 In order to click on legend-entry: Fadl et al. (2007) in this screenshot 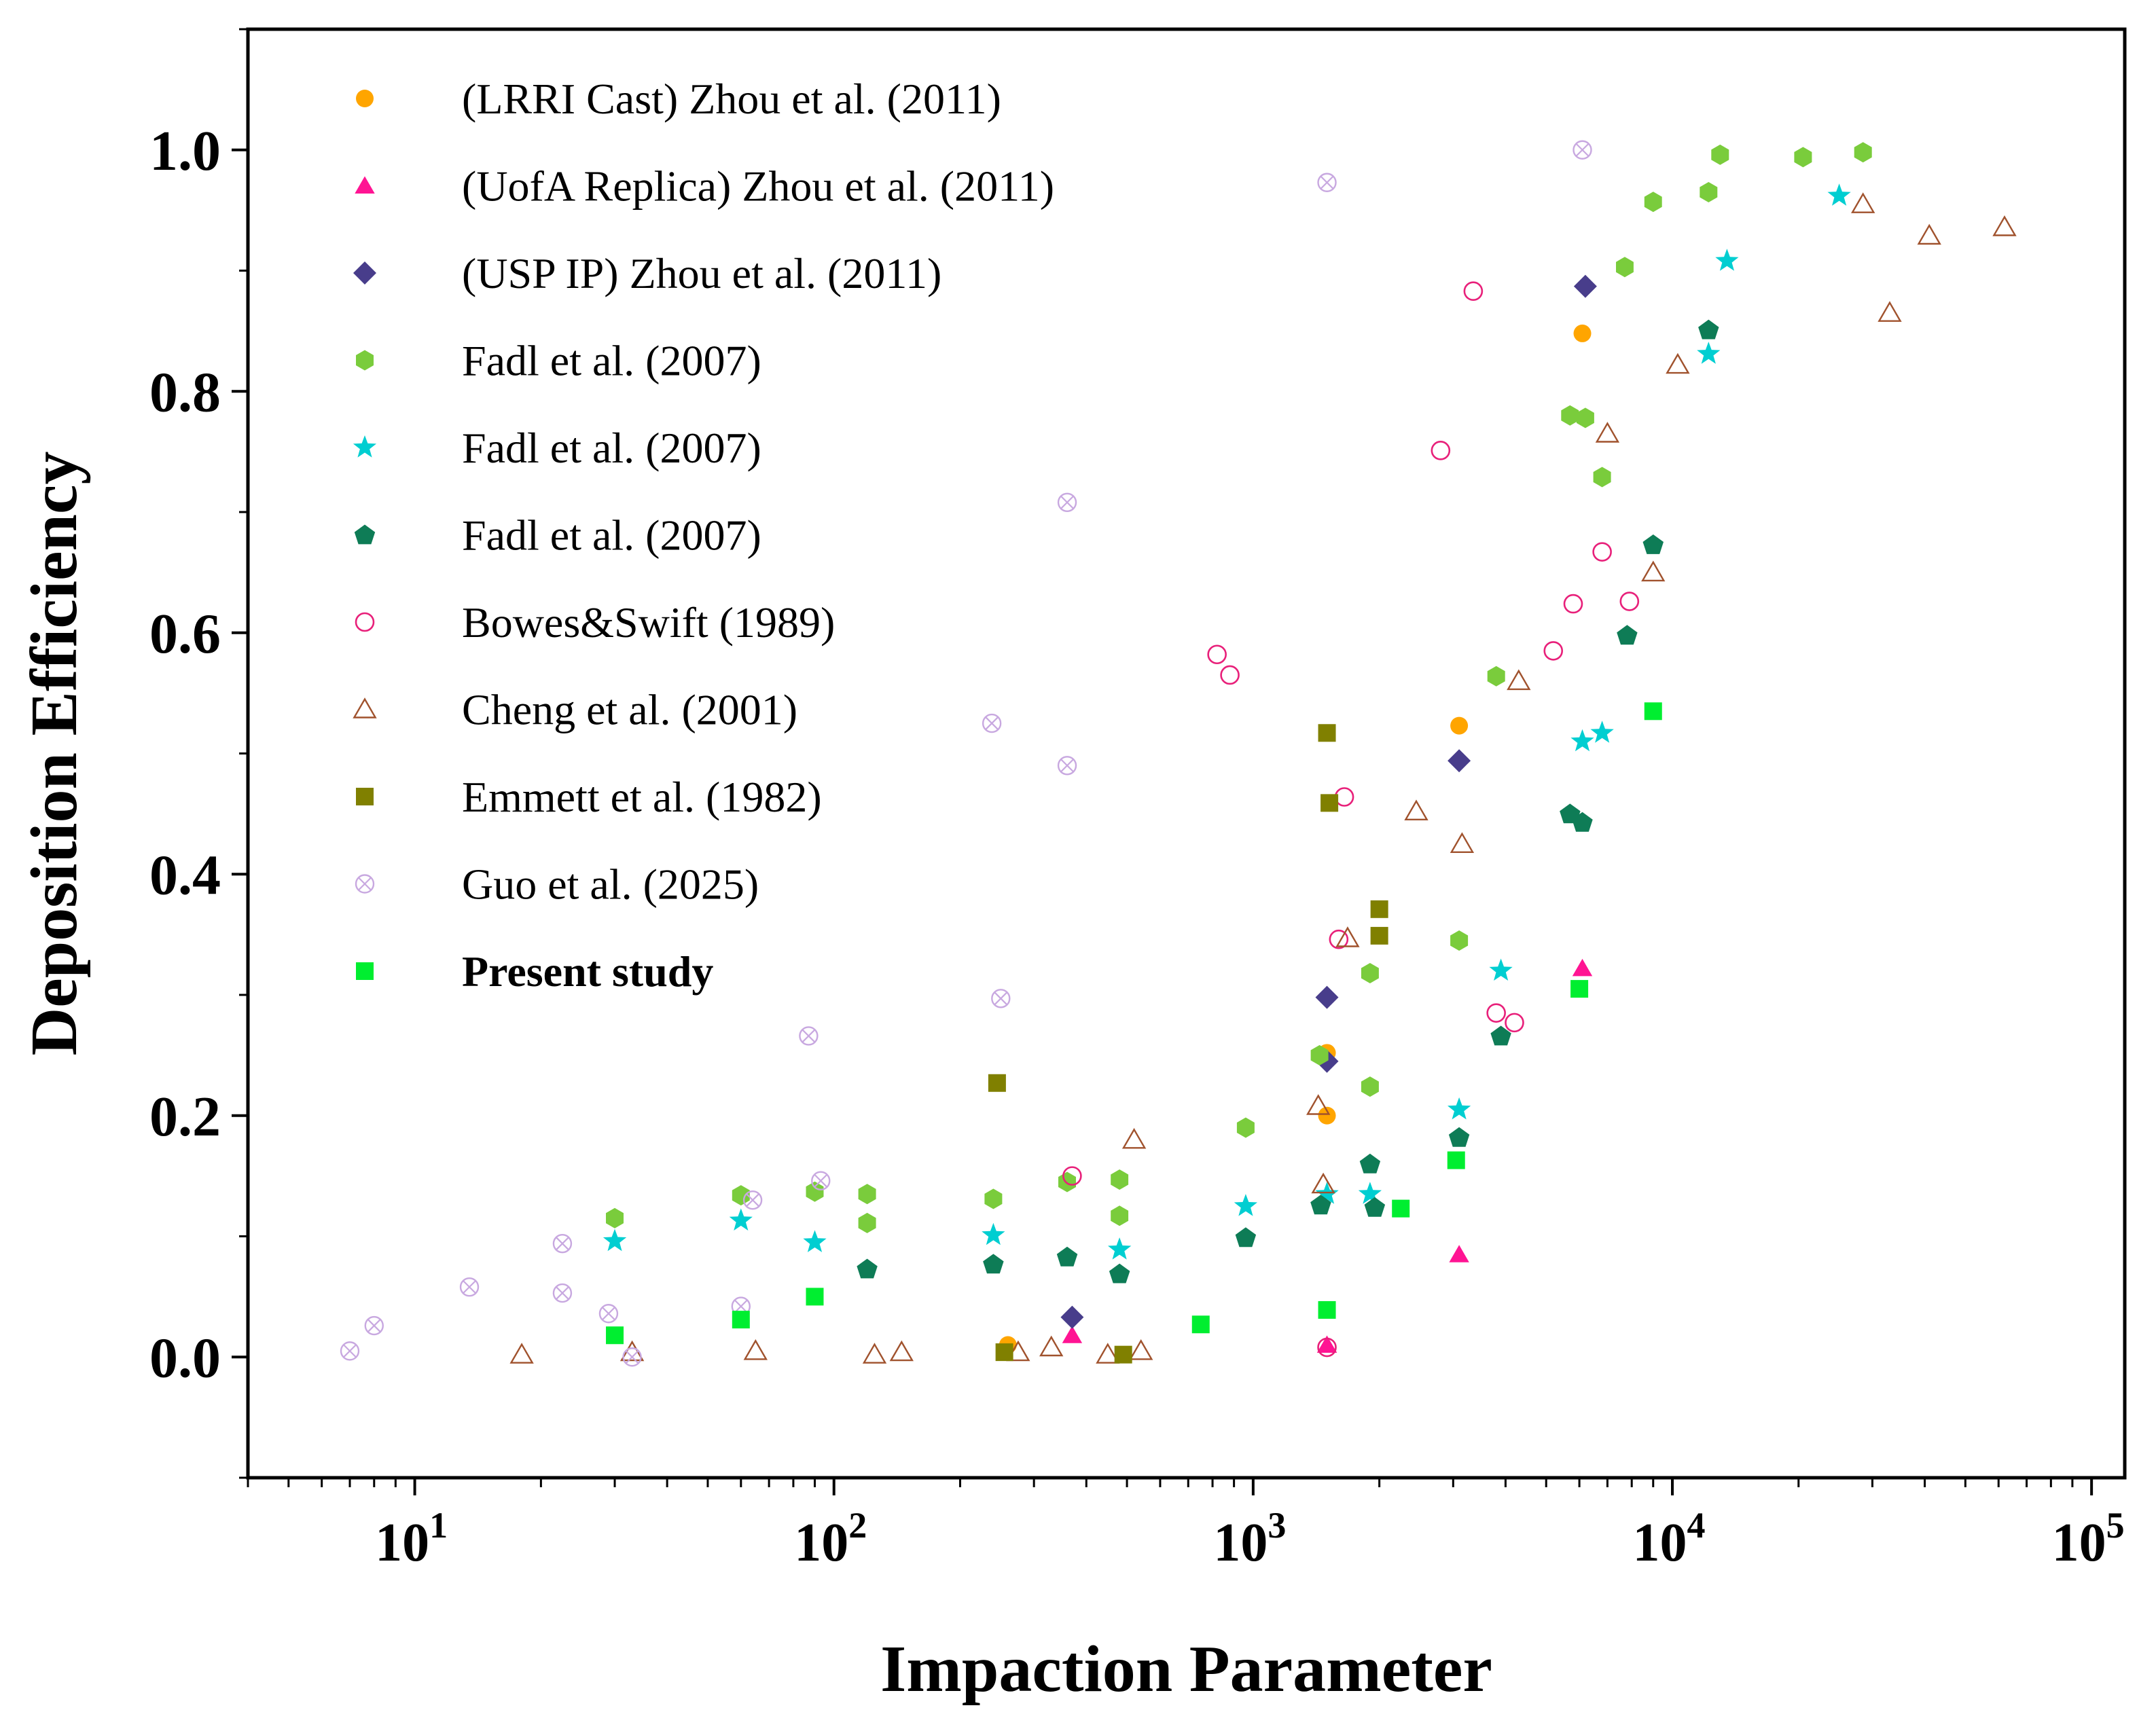, I will do `click(558, 361)`.